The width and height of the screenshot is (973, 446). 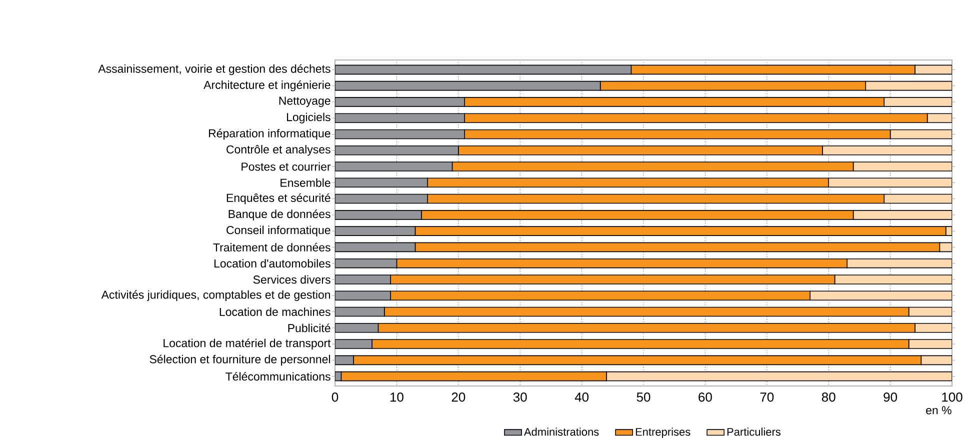 I want to click on legend-label: Entreprises, so click(x=663, y=433).